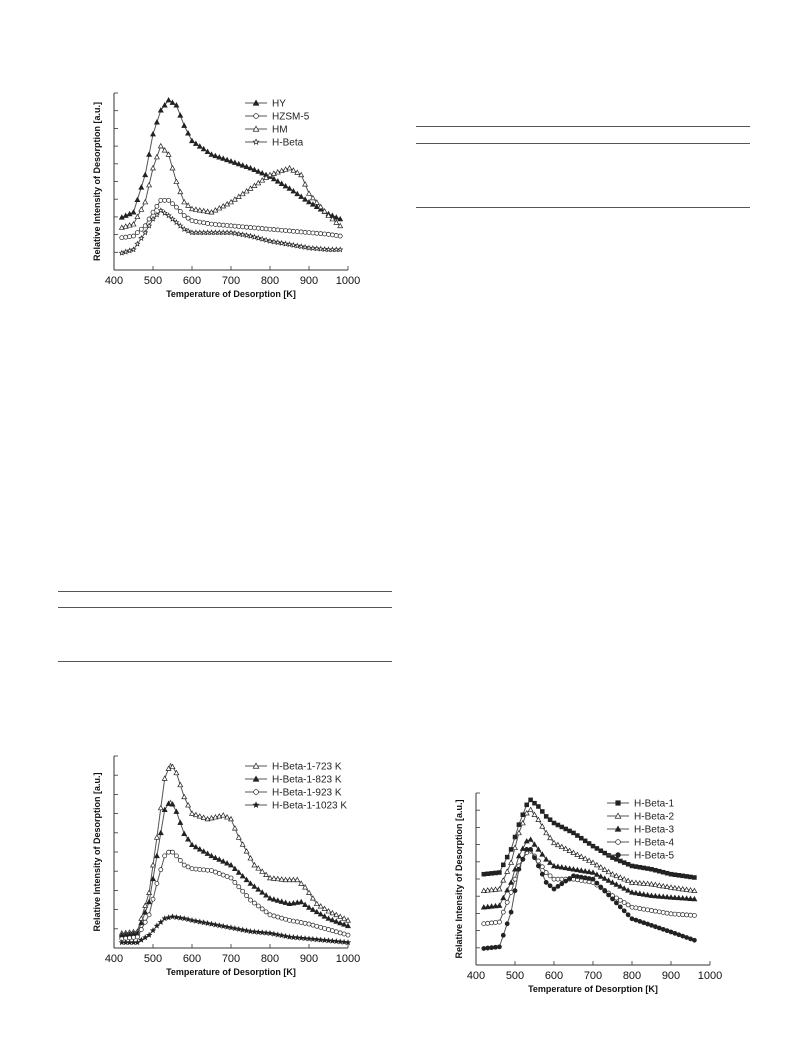  Describe the element at coordinates (231, 959) in the screenshot. I see `x-tick-label: 700` at that location.